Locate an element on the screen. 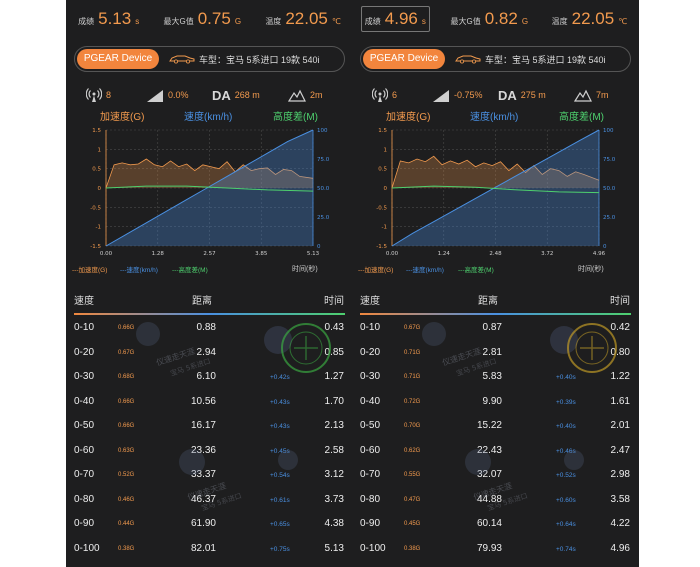 The width and height of the screenshot is (700, 567). accel-tick-label: 0 is located at coordinates (100, 189).